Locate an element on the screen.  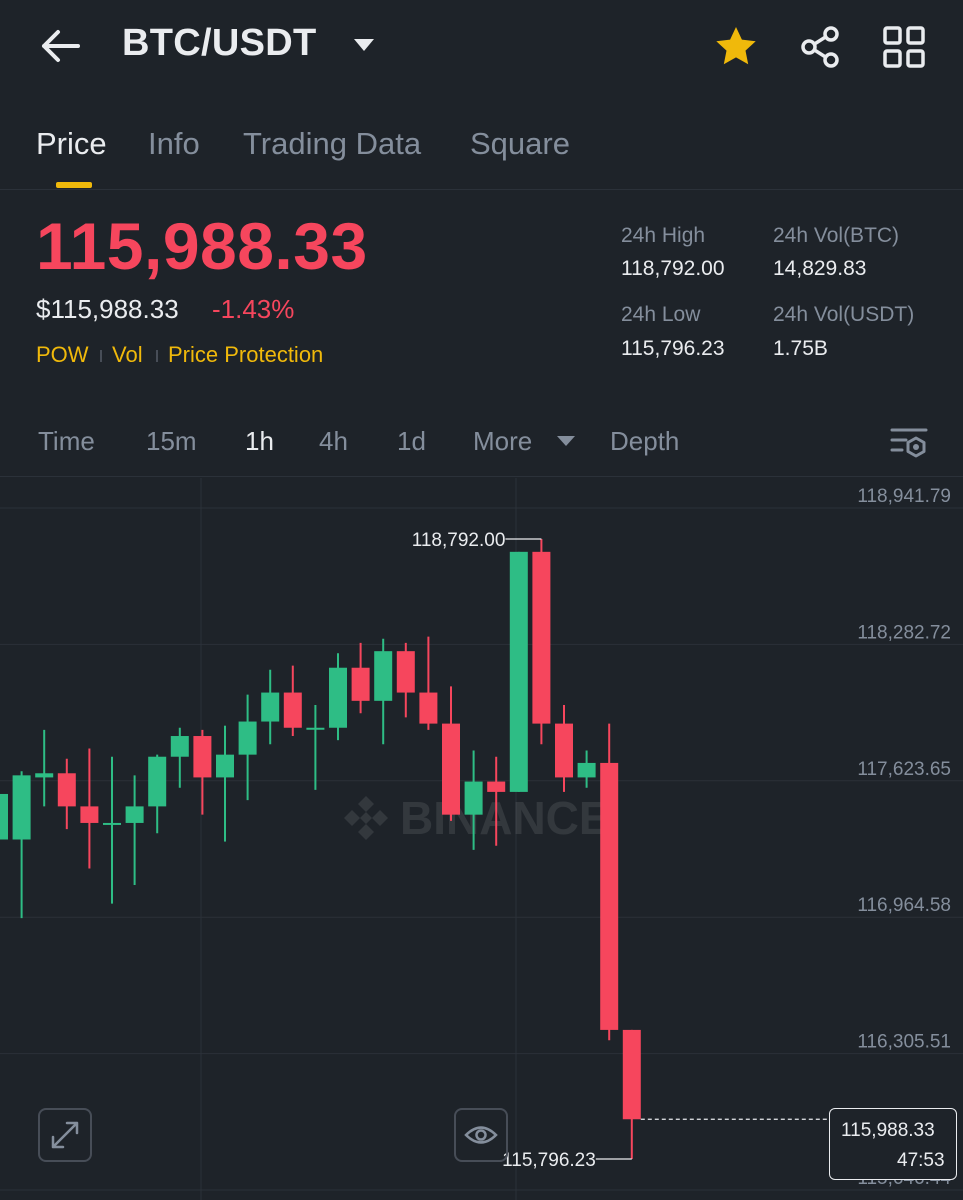
stat-24h-high-label: 24h High is located at coordinates (663, 235).